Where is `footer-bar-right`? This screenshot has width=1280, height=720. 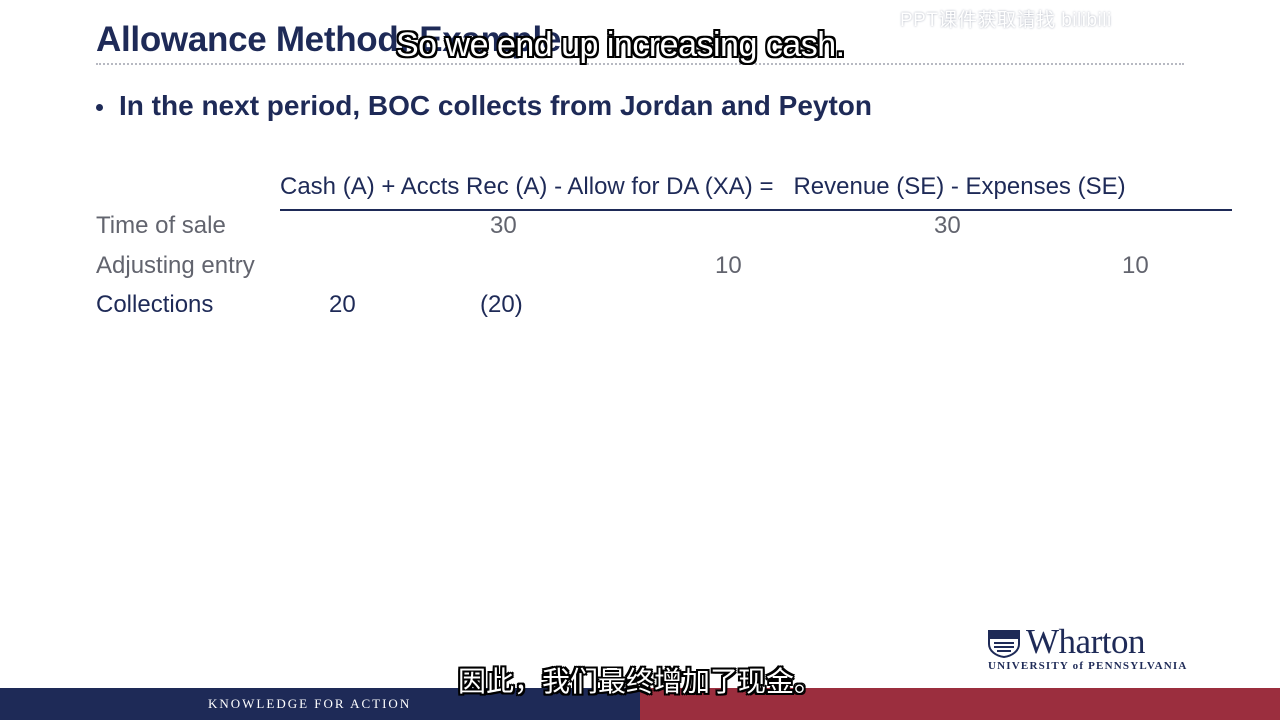 footer-bar-right is located at coordinates (960, 704).